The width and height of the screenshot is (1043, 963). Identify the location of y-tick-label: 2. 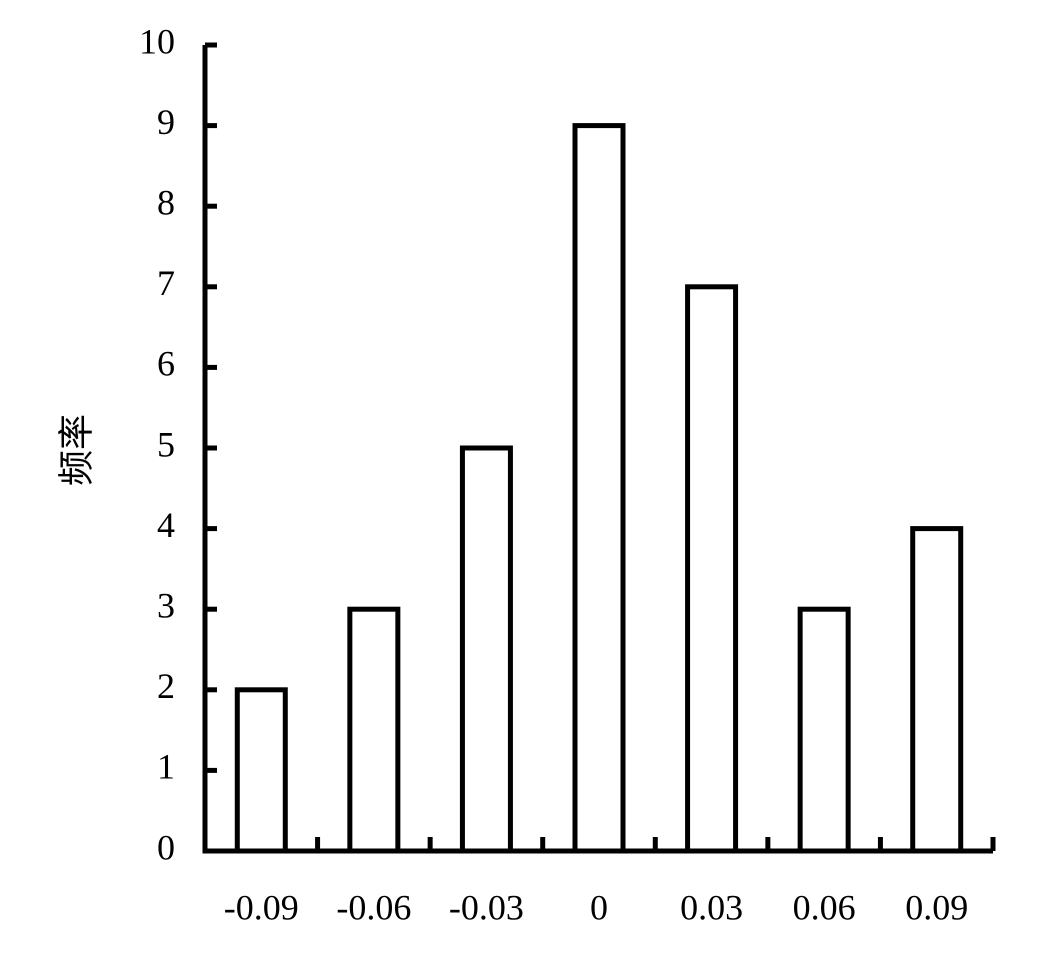
(166, 686).